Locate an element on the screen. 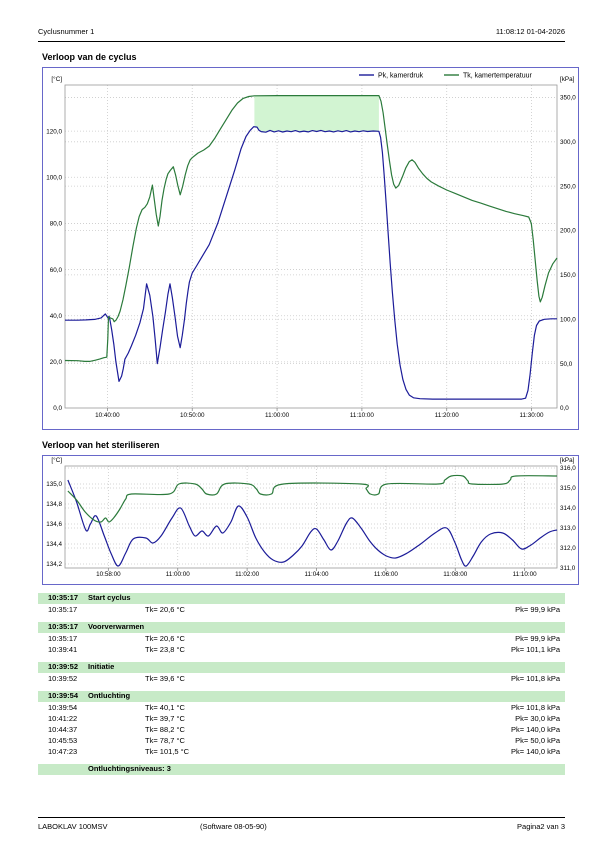 The width and height of the screenshot is (600, 849). event-time: 10:39:41 is located at coordinates (63, 649).